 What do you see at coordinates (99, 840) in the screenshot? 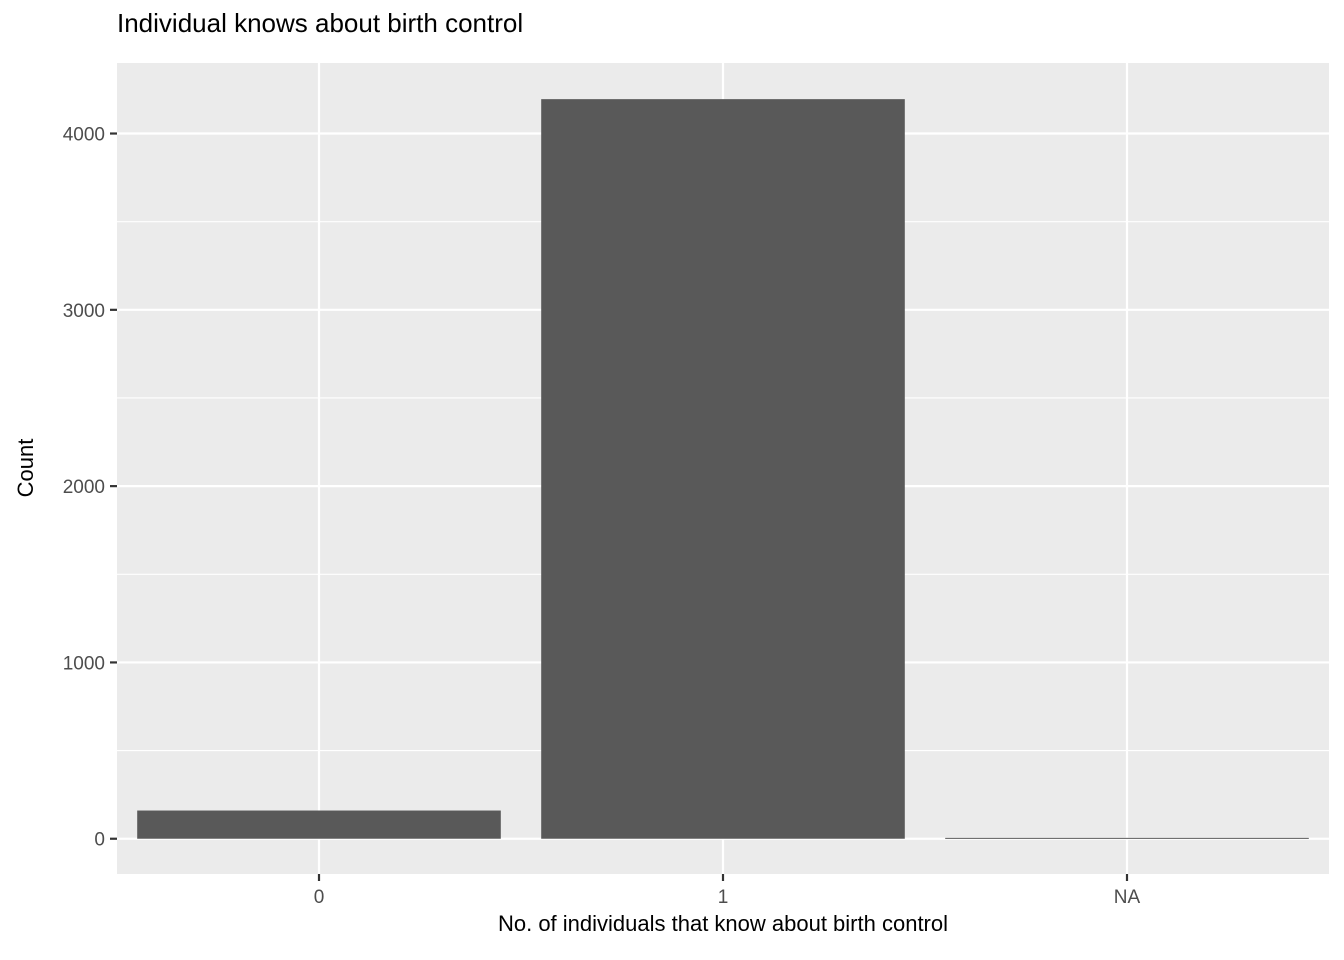
I see `y-tick-label: 0` at bounding box center [99, 840].